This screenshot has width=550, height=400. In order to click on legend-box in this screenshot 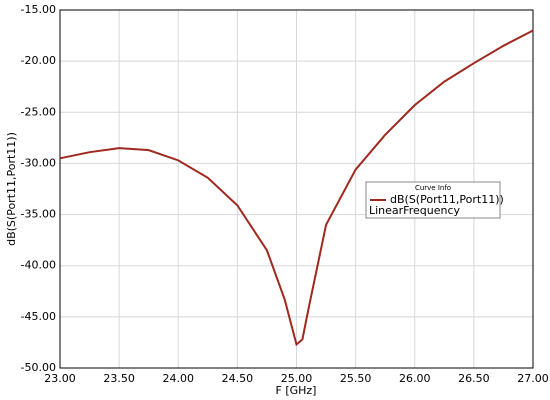, I will do `click(433, 200)`.